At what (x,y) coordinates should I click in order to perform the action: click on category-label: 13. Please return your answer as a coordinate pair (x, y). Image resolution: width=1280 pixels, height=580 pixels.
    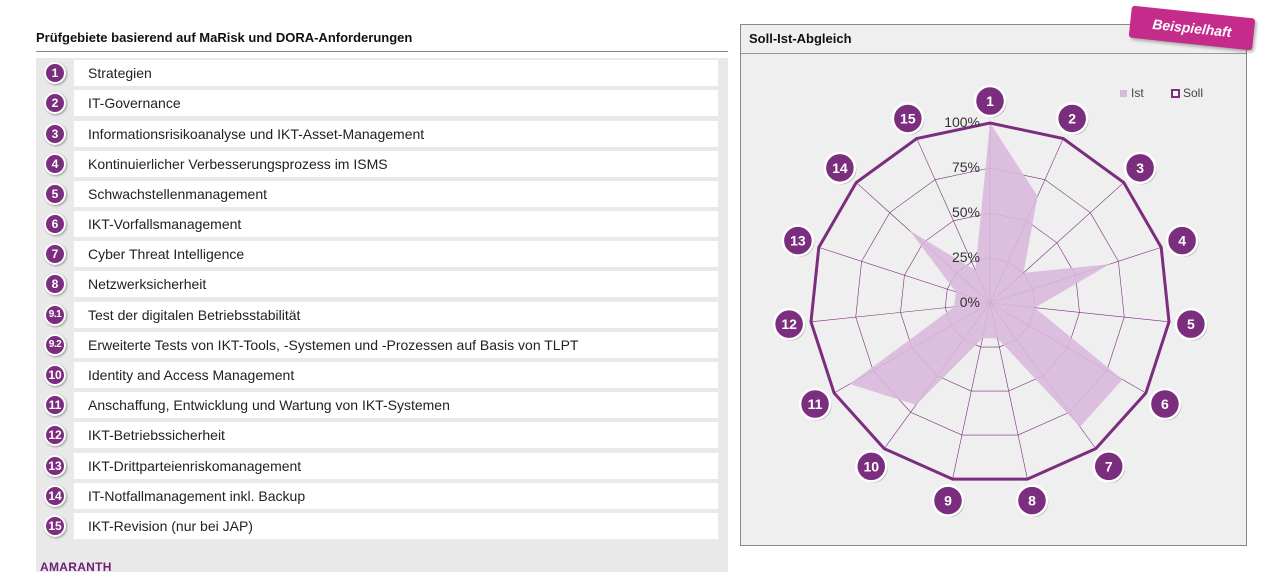
    Looking at the image, I should click on (798, 241).